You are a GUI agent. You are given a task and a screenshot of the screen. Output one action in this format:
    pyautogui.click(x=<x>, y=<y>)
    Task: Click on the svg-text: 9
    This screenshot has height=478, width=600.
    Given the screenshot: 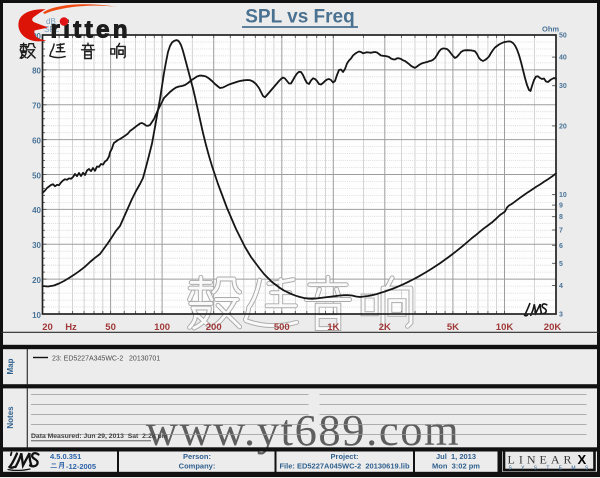 What is the action you would take?
    pyautogui.click(x=561, y=206)
    